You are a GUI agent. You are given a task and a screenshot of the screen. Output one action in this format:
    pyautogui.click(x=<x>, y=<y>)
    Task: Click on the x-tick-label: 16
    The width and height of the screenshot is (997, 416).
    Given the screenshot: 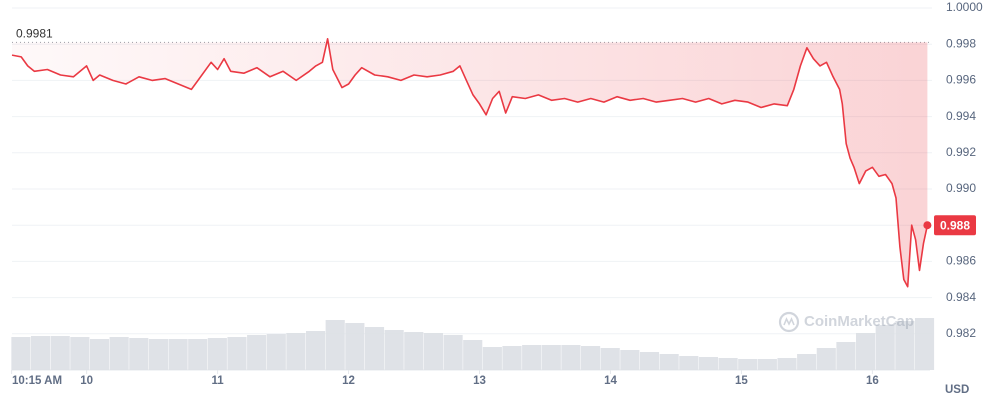 What is the action you would take?
    pyautogui.click(x=872, y=381)
    